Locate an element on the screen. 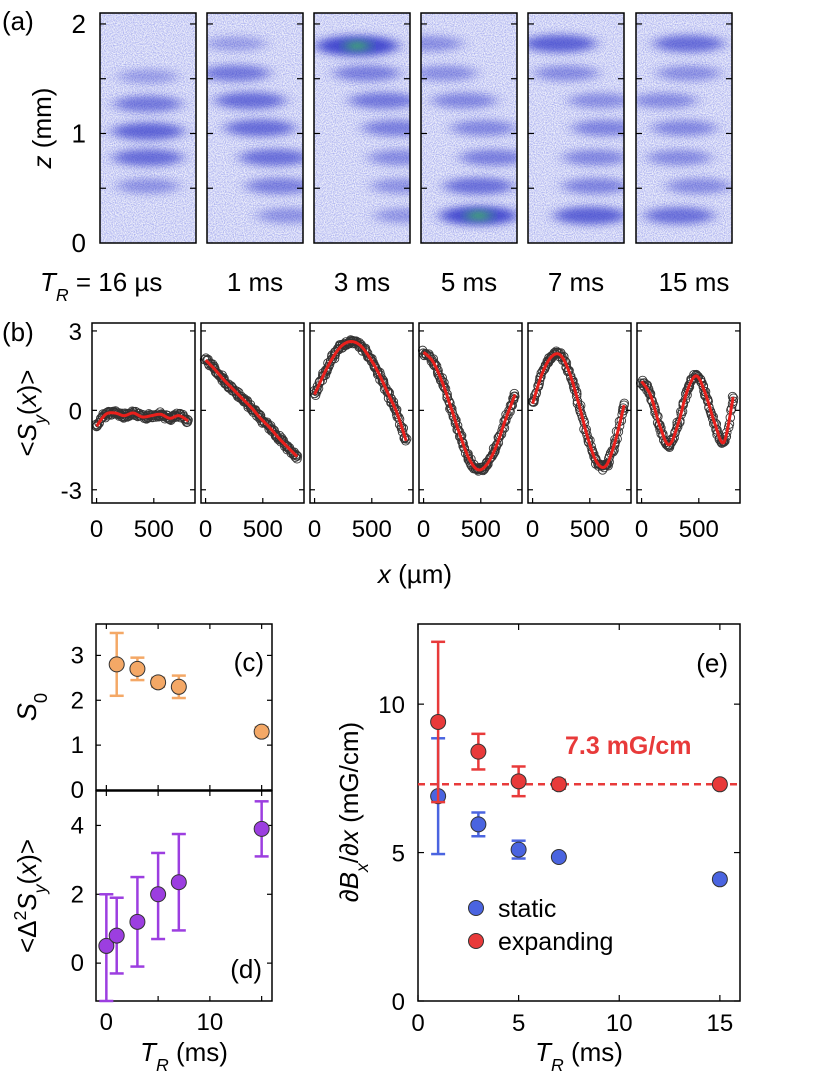  panel-d-variance-plot: 0 2 4 0 10(d) <Δ2Sy(x)> TR (ms) is located at coordinates (141, 932).